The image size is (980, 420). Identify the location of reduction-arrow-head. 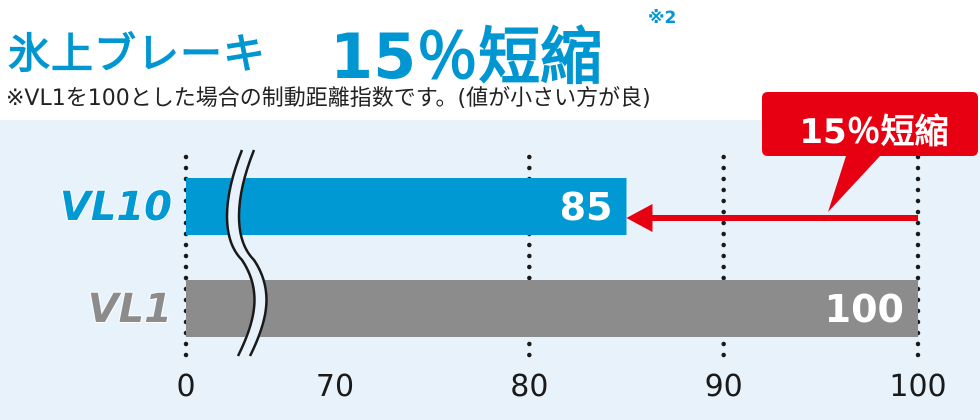
(639, 218).